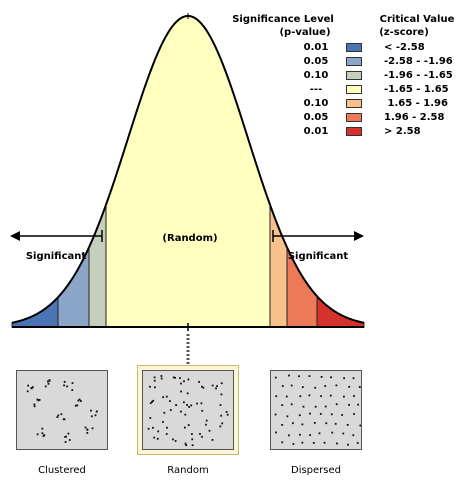 This screenshot has width=460, height=491. I want to click on legend-z-score: 1.96 - 2.58, so click(414, 117).